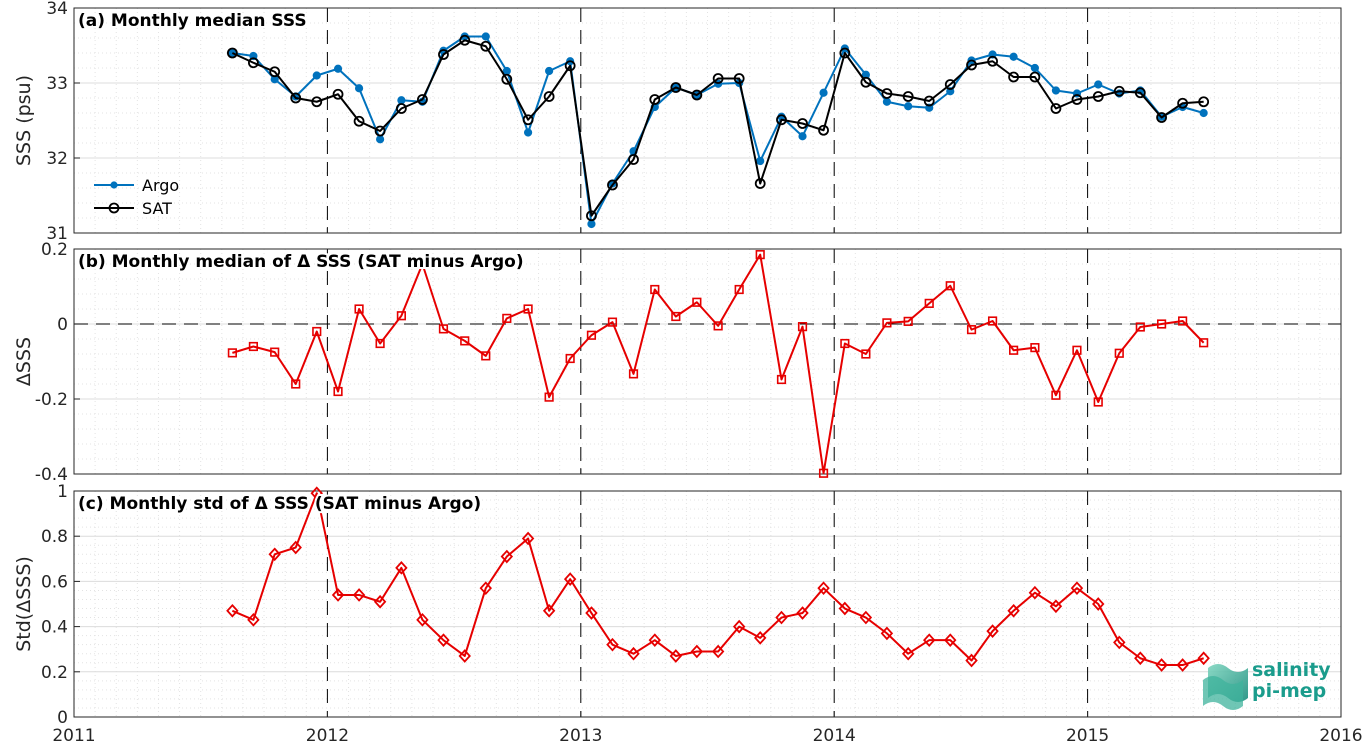  I want to click on legend-marker-argo, so click(114, 185).